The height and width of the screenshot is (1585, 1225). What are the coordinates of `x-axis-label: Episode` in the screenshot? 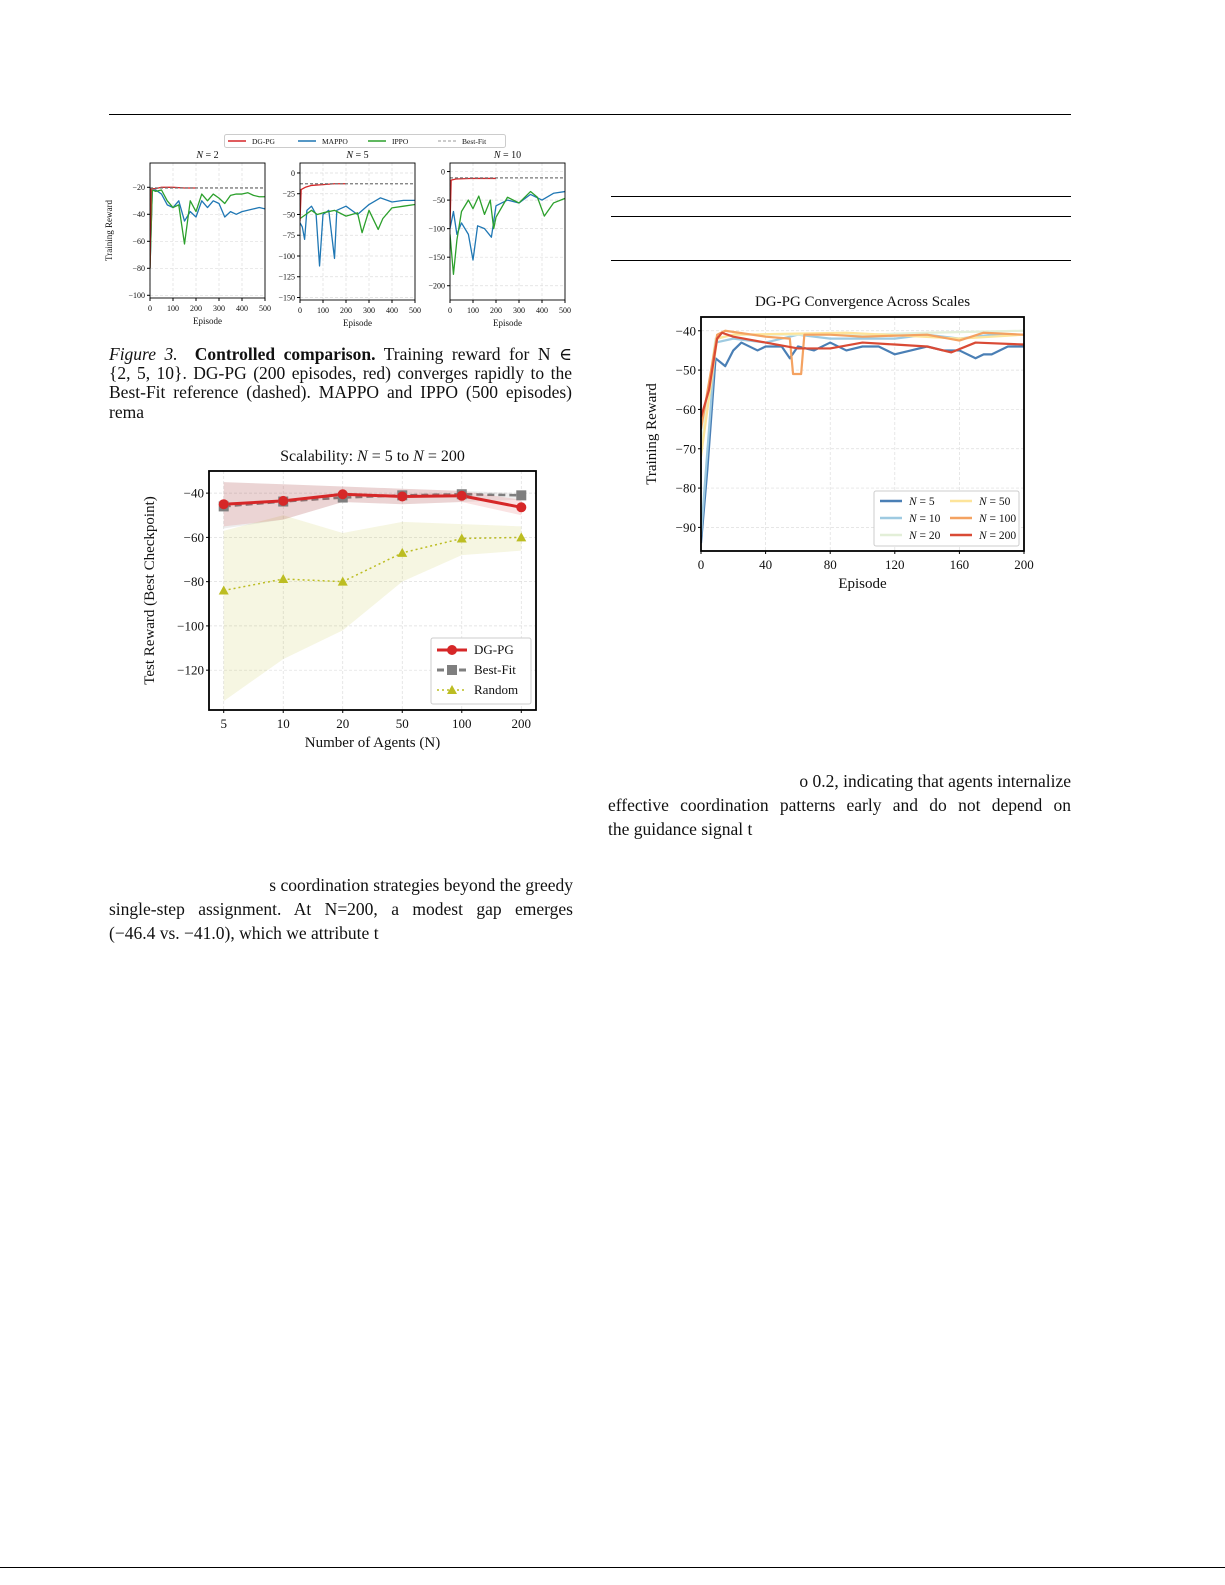 It's located at (862, 584).